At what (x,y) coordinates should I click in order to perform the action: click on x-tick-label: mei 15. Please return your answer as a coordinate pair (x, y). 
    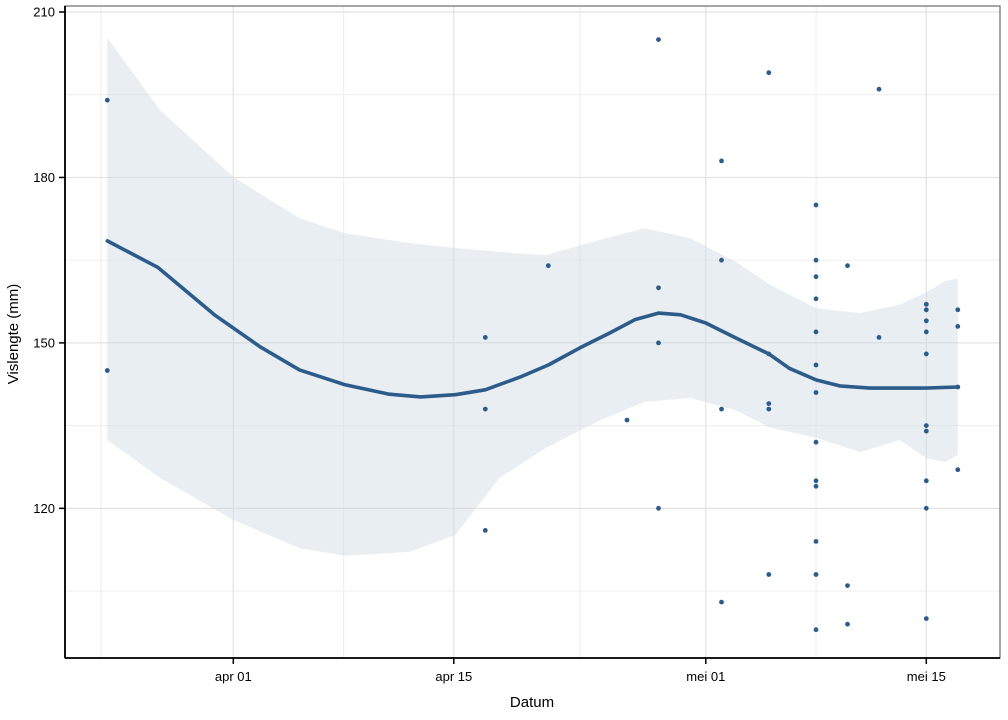
    Looking at the image, I should click on (926, 676).